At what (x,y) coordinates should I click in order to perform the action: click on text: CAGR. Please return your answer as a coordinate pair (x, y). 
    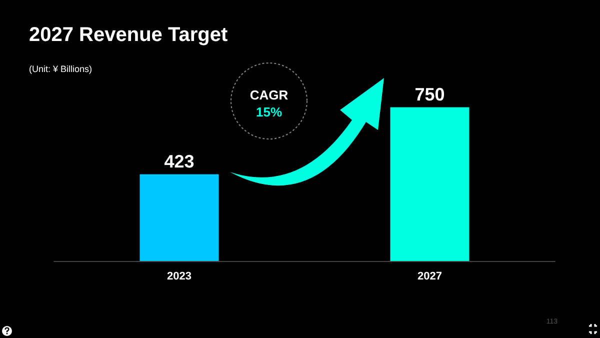
    Looking at the image, I should click on (269, 95).